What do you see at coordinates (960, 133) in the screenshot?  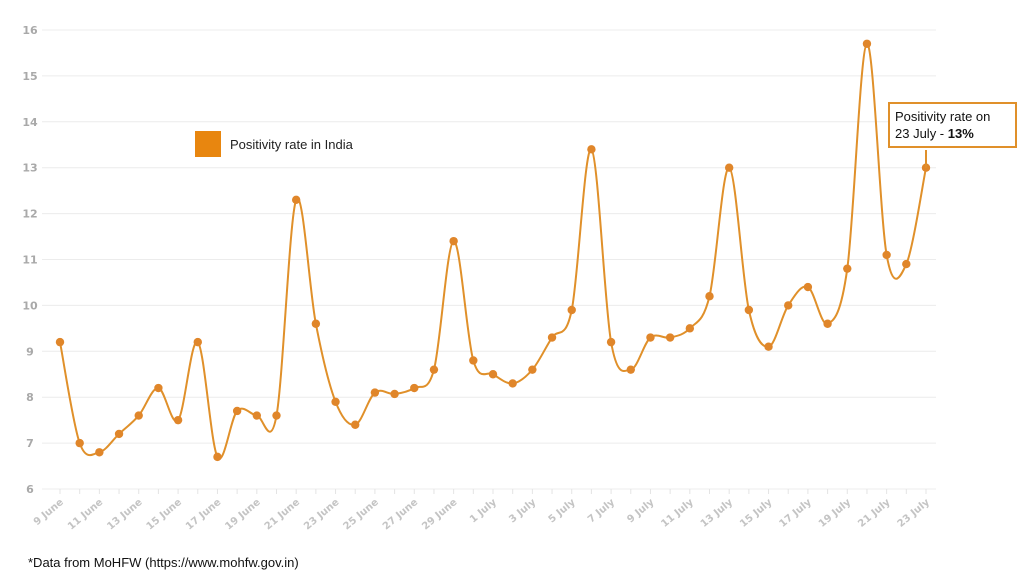 I see `annotation-value: 13%` at bounding box center [960, 133].